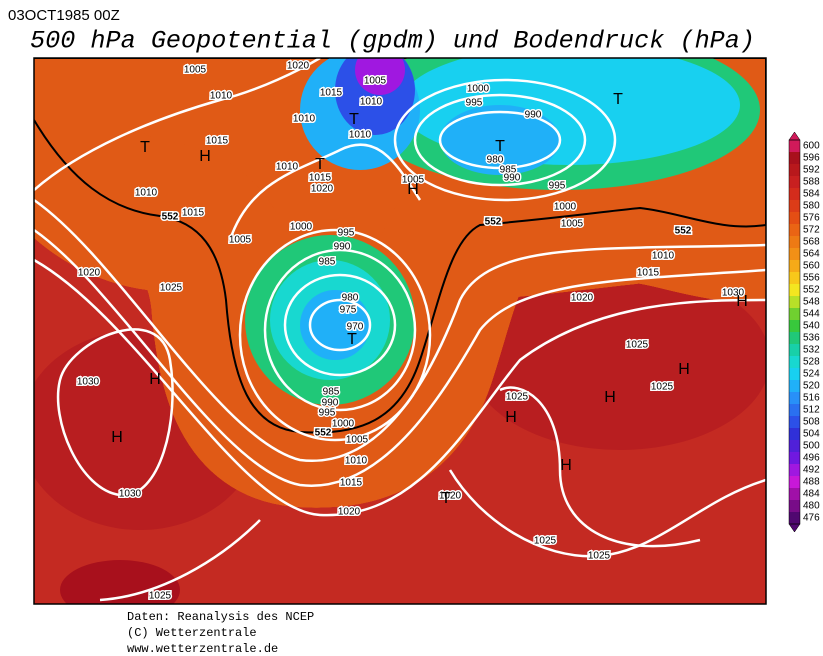  I want to click on colorbar-label: 492, so click(811, 470).